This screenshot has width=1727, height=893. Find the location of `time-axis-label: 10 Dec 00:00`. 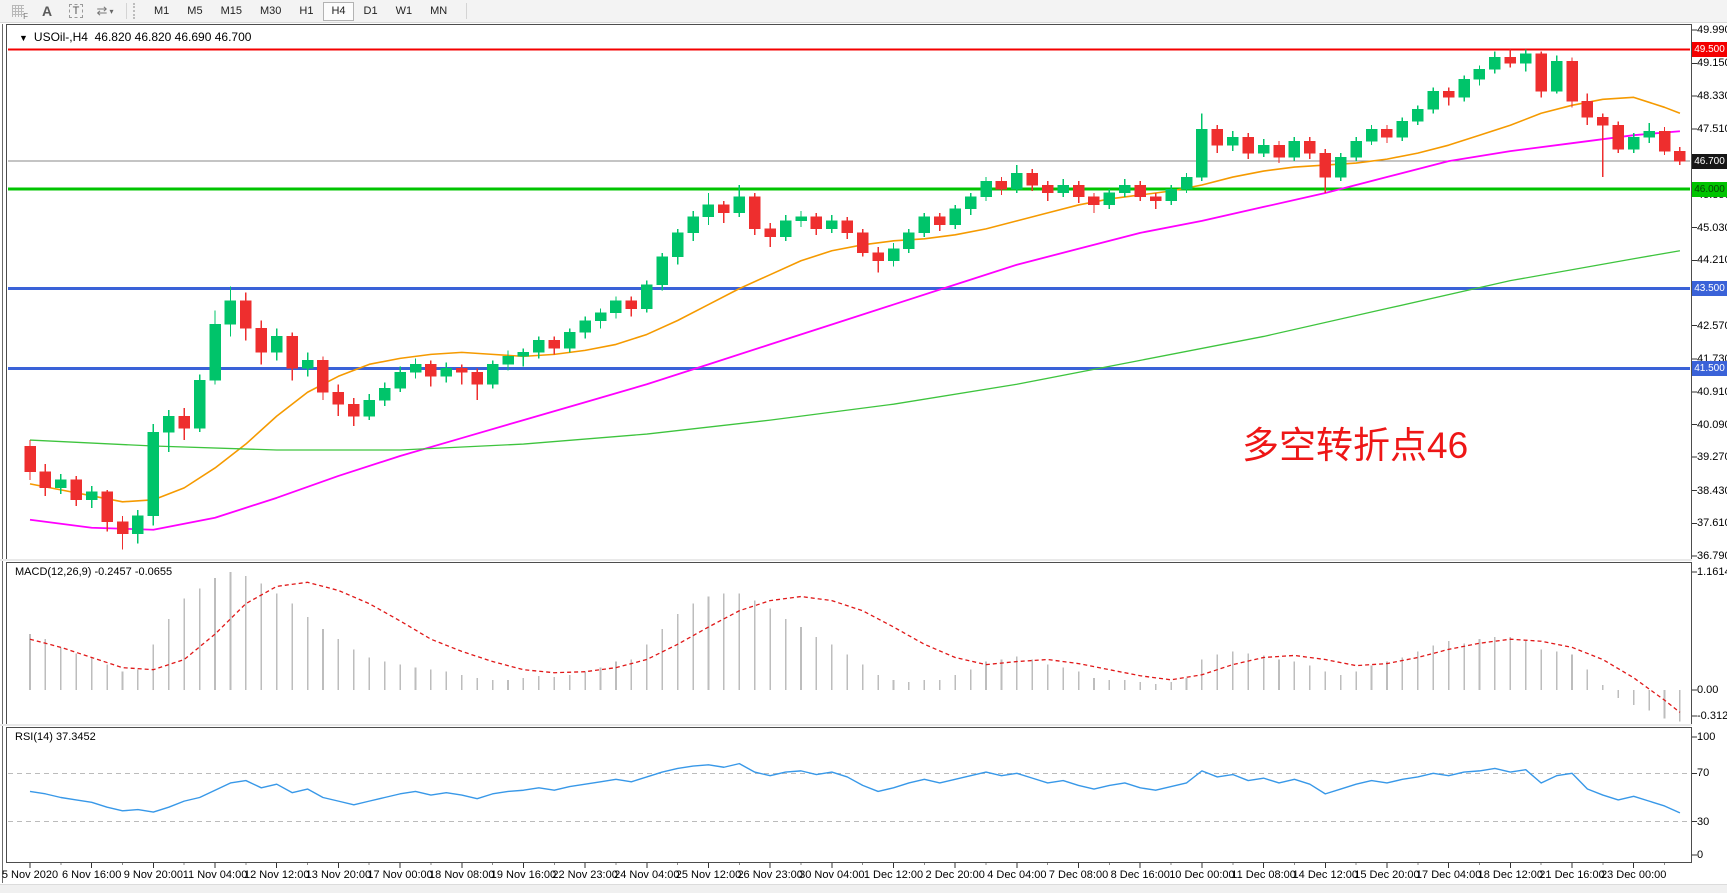

time-axis-label: 10 Dec 00:00 is located at coordinates (1202, 875).